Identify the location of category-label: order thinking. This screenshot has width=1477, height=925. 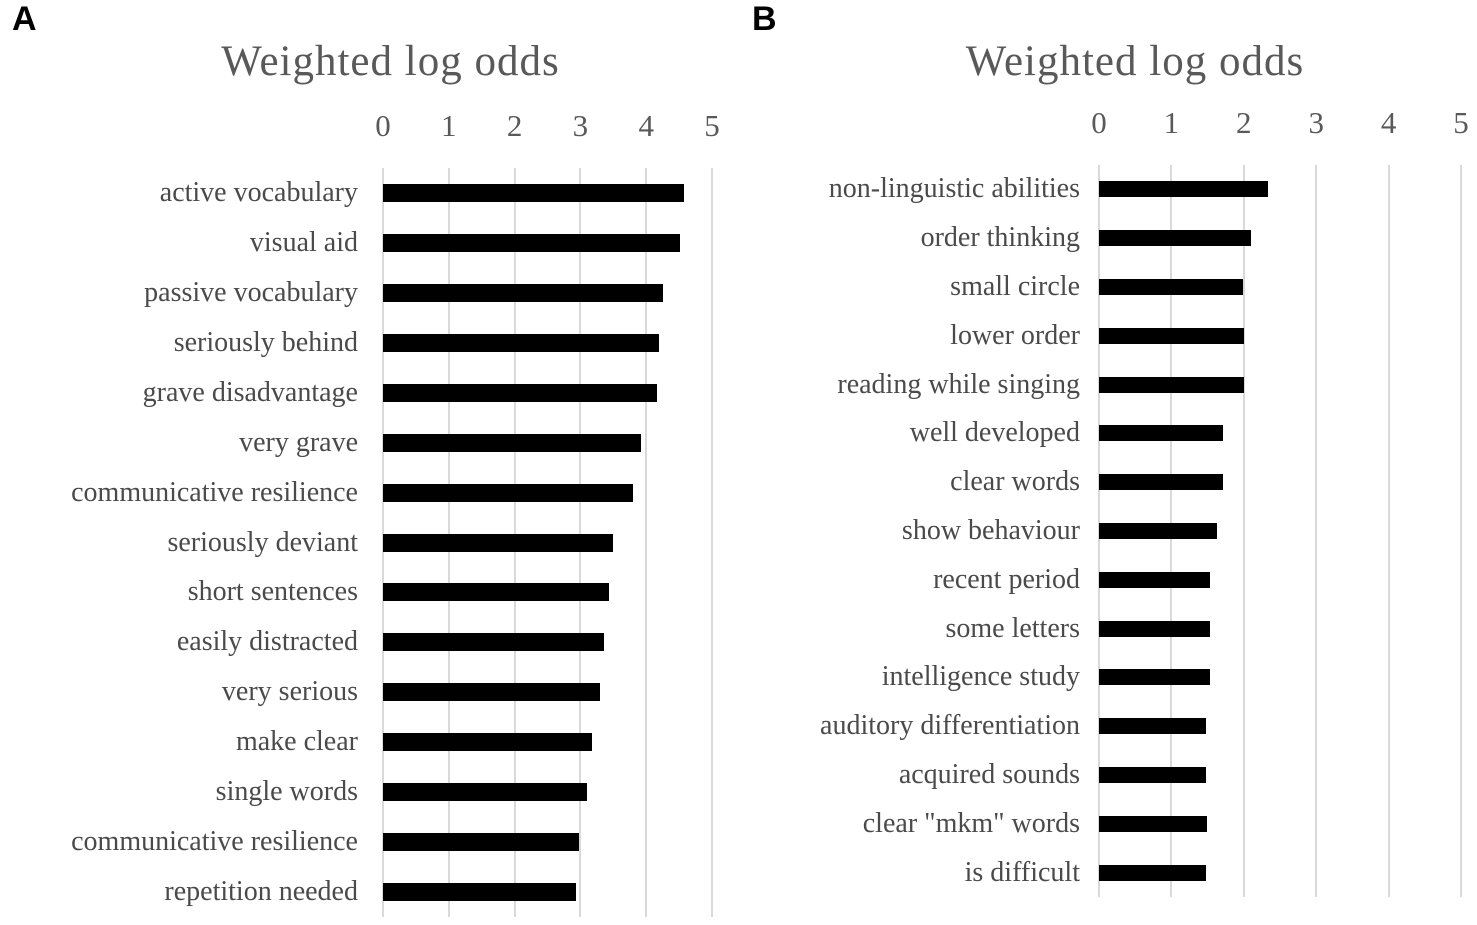
(1000, 238).